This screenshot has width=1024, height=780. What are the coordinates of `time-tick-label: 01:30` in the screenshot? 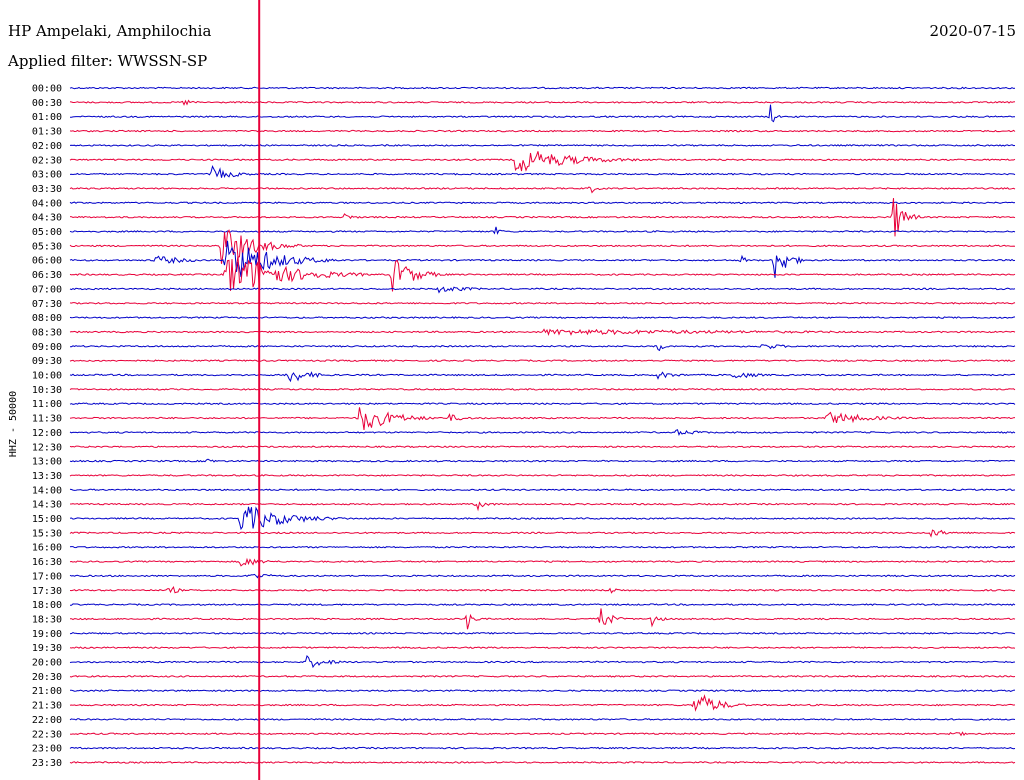 It's located at (47, 132).